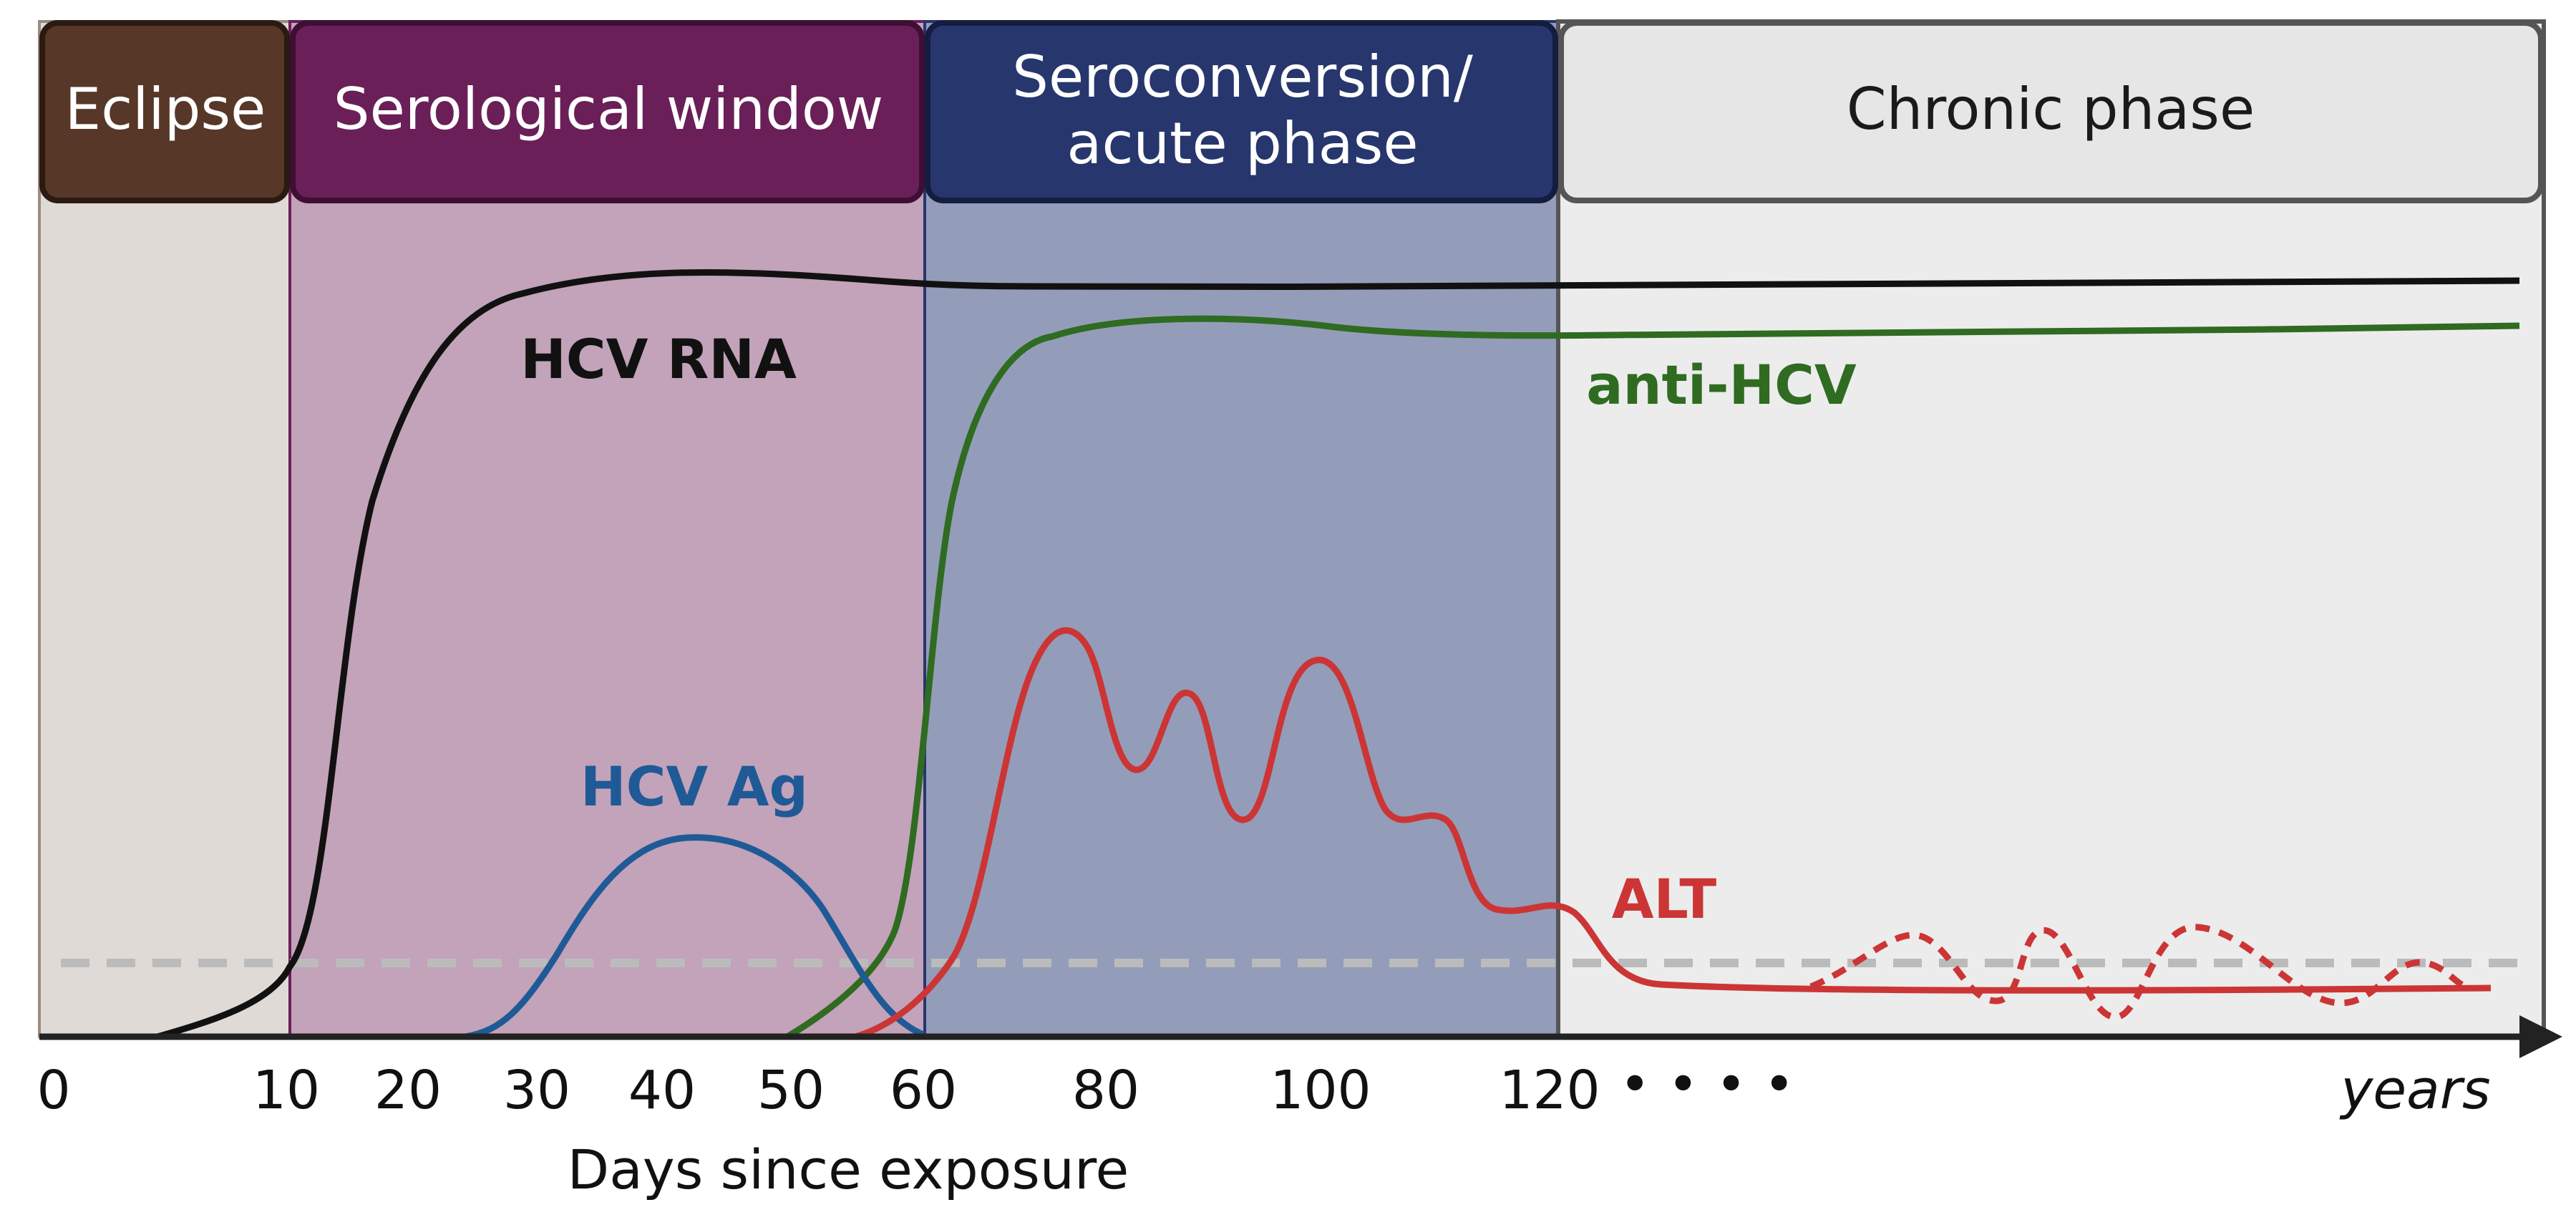  I want to click on seroconversion-phase-header, so click(1241, 111).